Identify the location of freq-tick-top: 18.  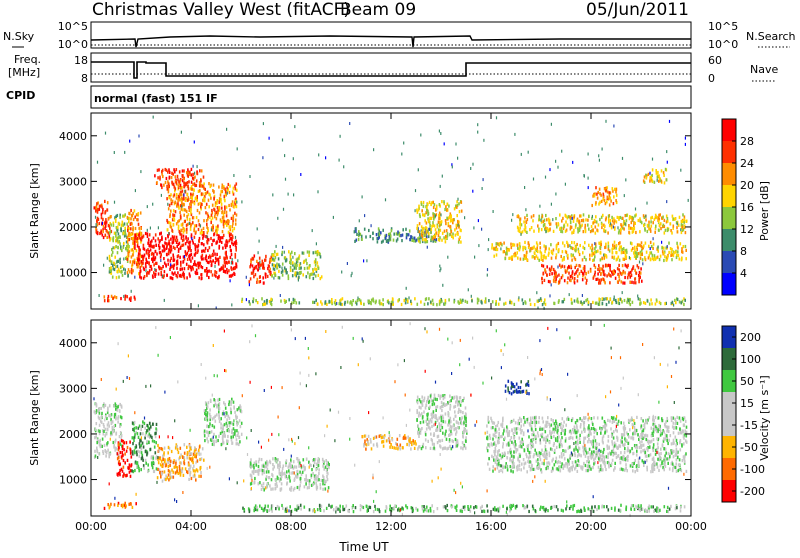
(81, 60).